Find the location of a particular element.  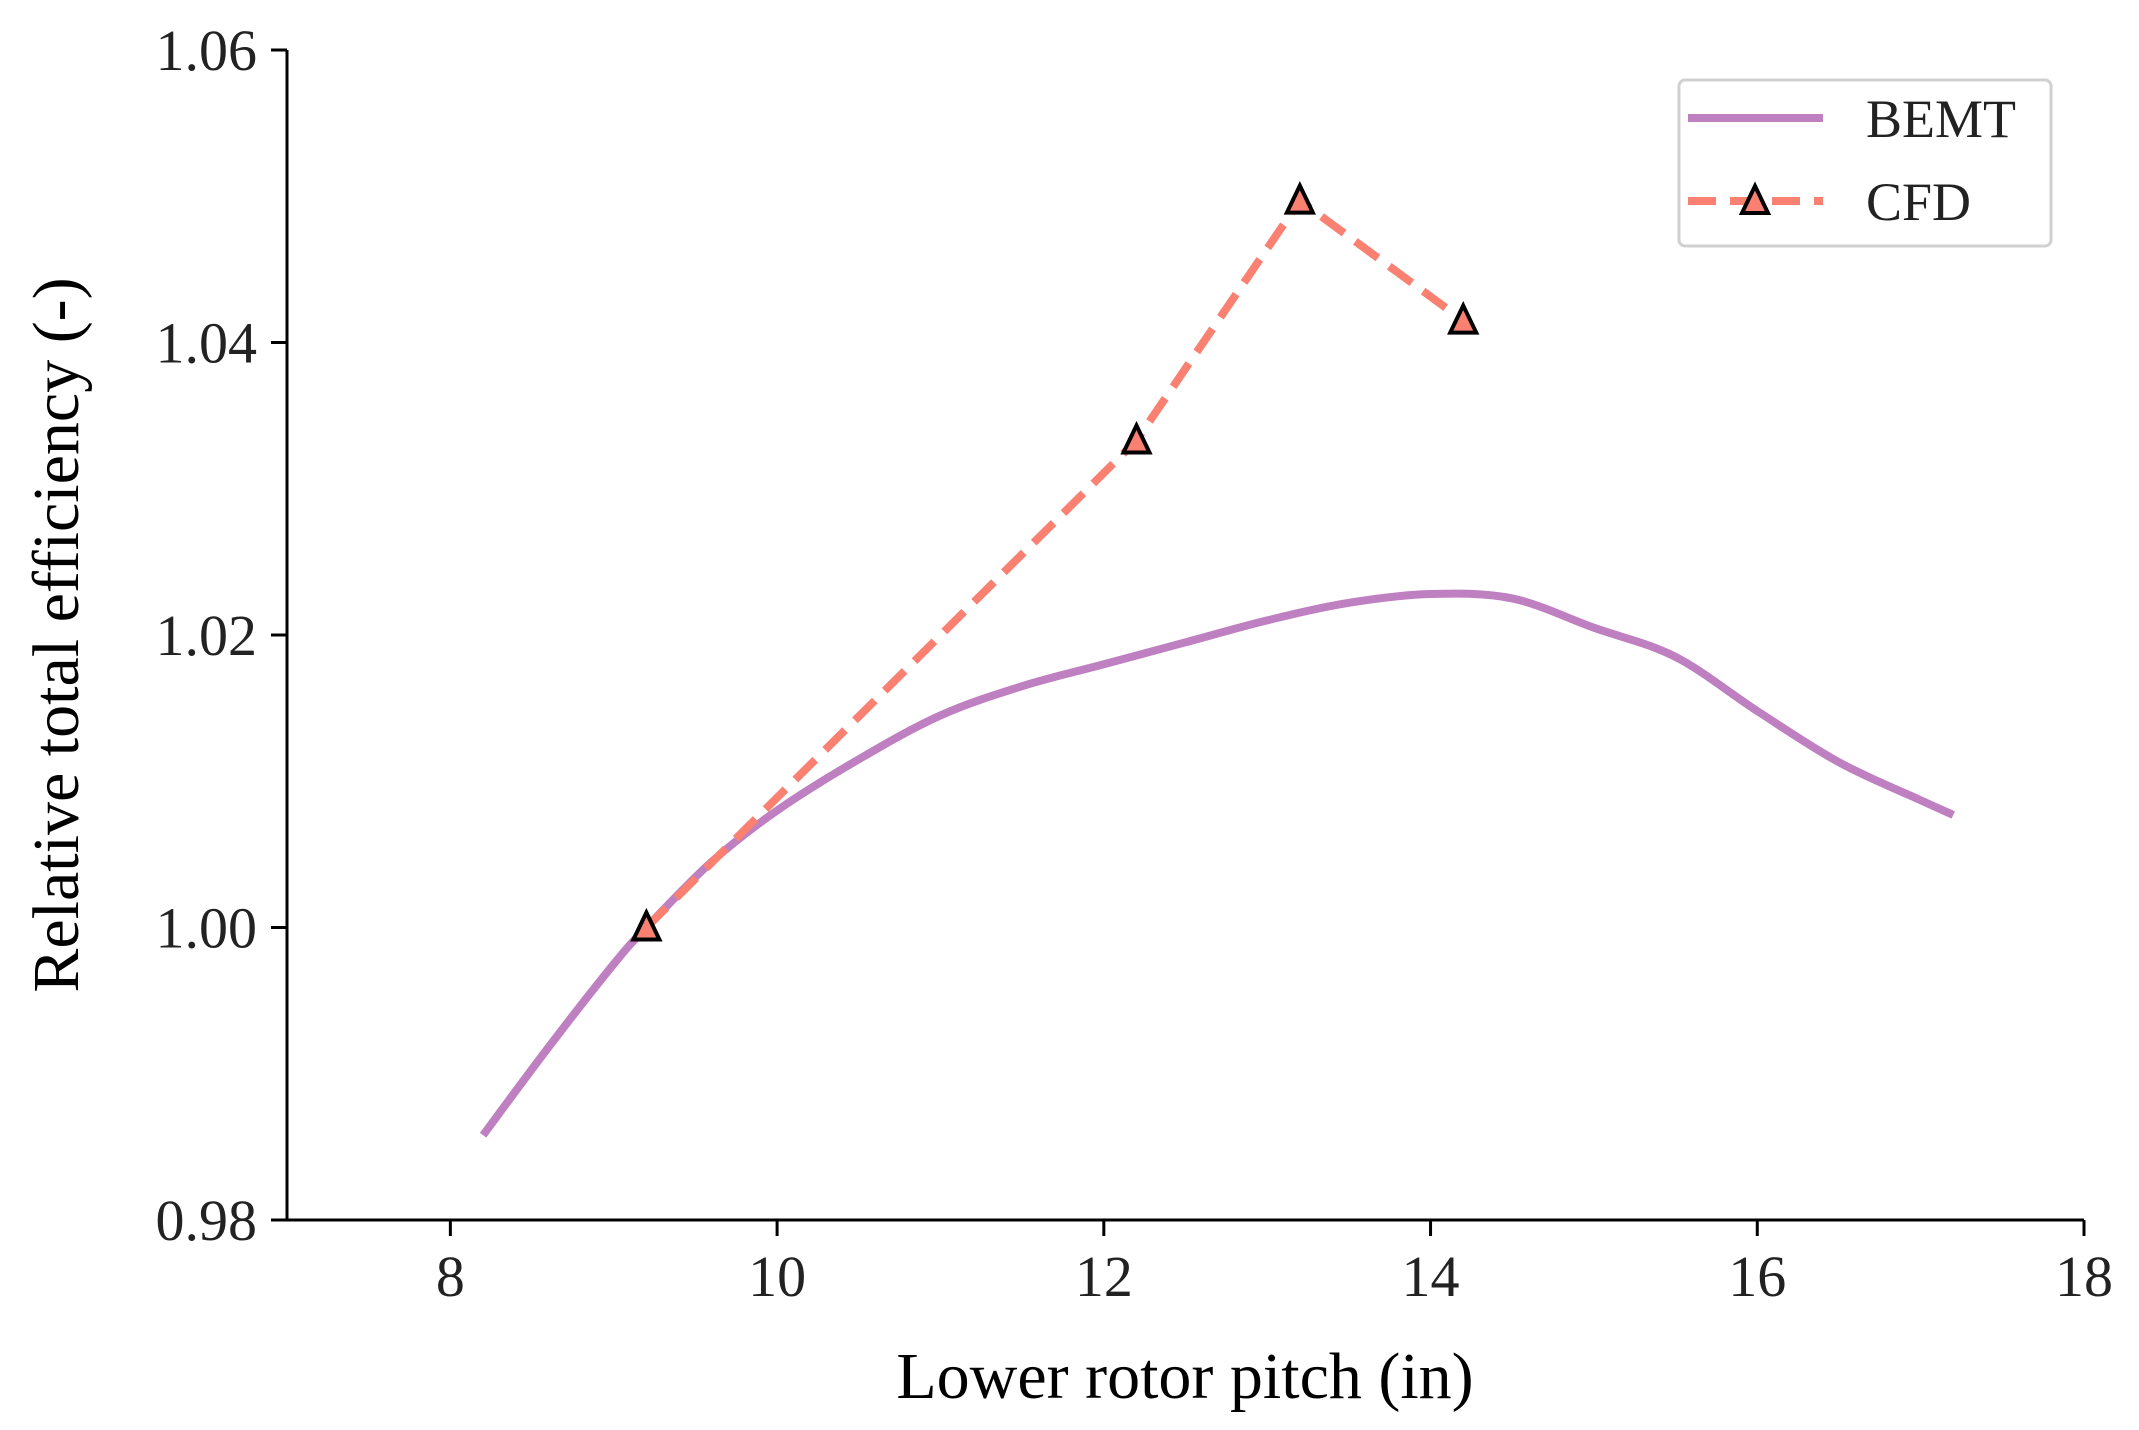

x-tick-label: 12 is located at coordinates (1104, 1276).